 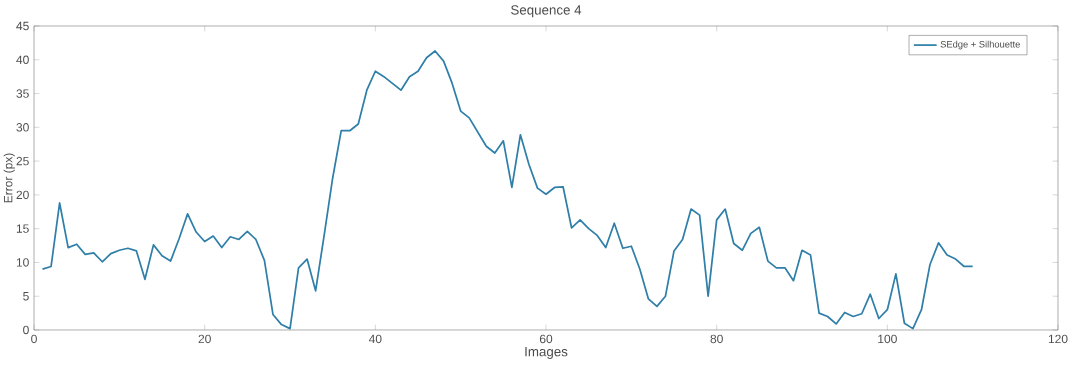 What do you see at coordinates (22, 262) in the screenshot?
I see `y-tick-label: 10` at bounding box center [22, 262].